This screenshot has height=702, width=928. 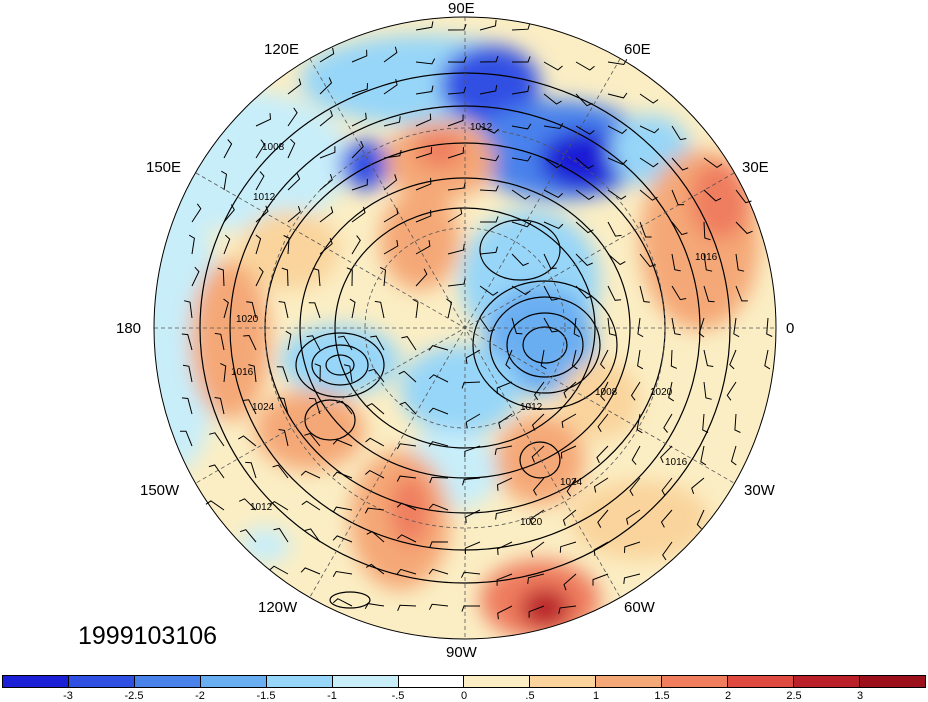 I want to click on colorbar-tick-label: -2, so click(x=200, y=696).